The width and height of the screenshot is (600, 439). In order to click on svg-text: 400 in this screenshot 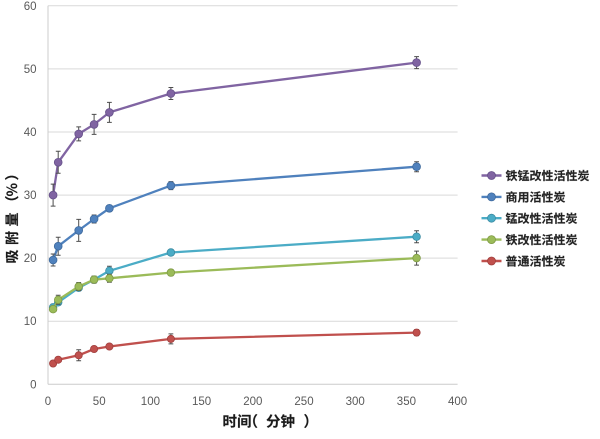, I will do `click(457, 402)`.